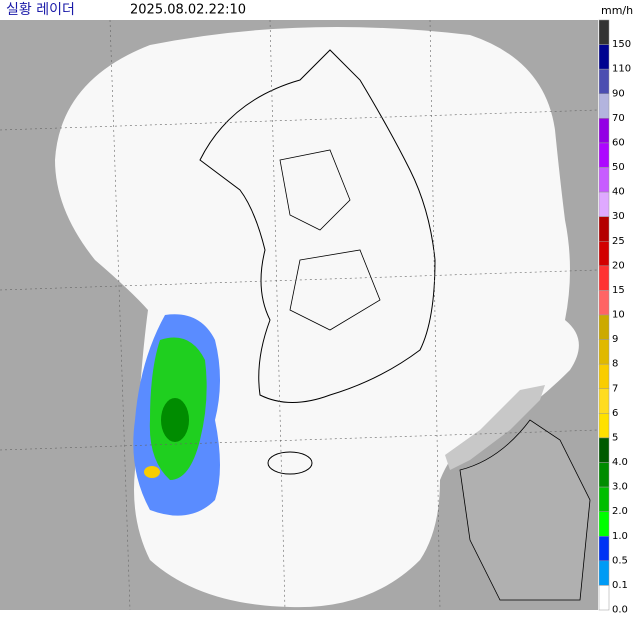 This screenshot has height=620, width=635. What do you see at coordinates (330, 240) in the screenshot?
I see `province-borders` at bounding box center [330, 240].